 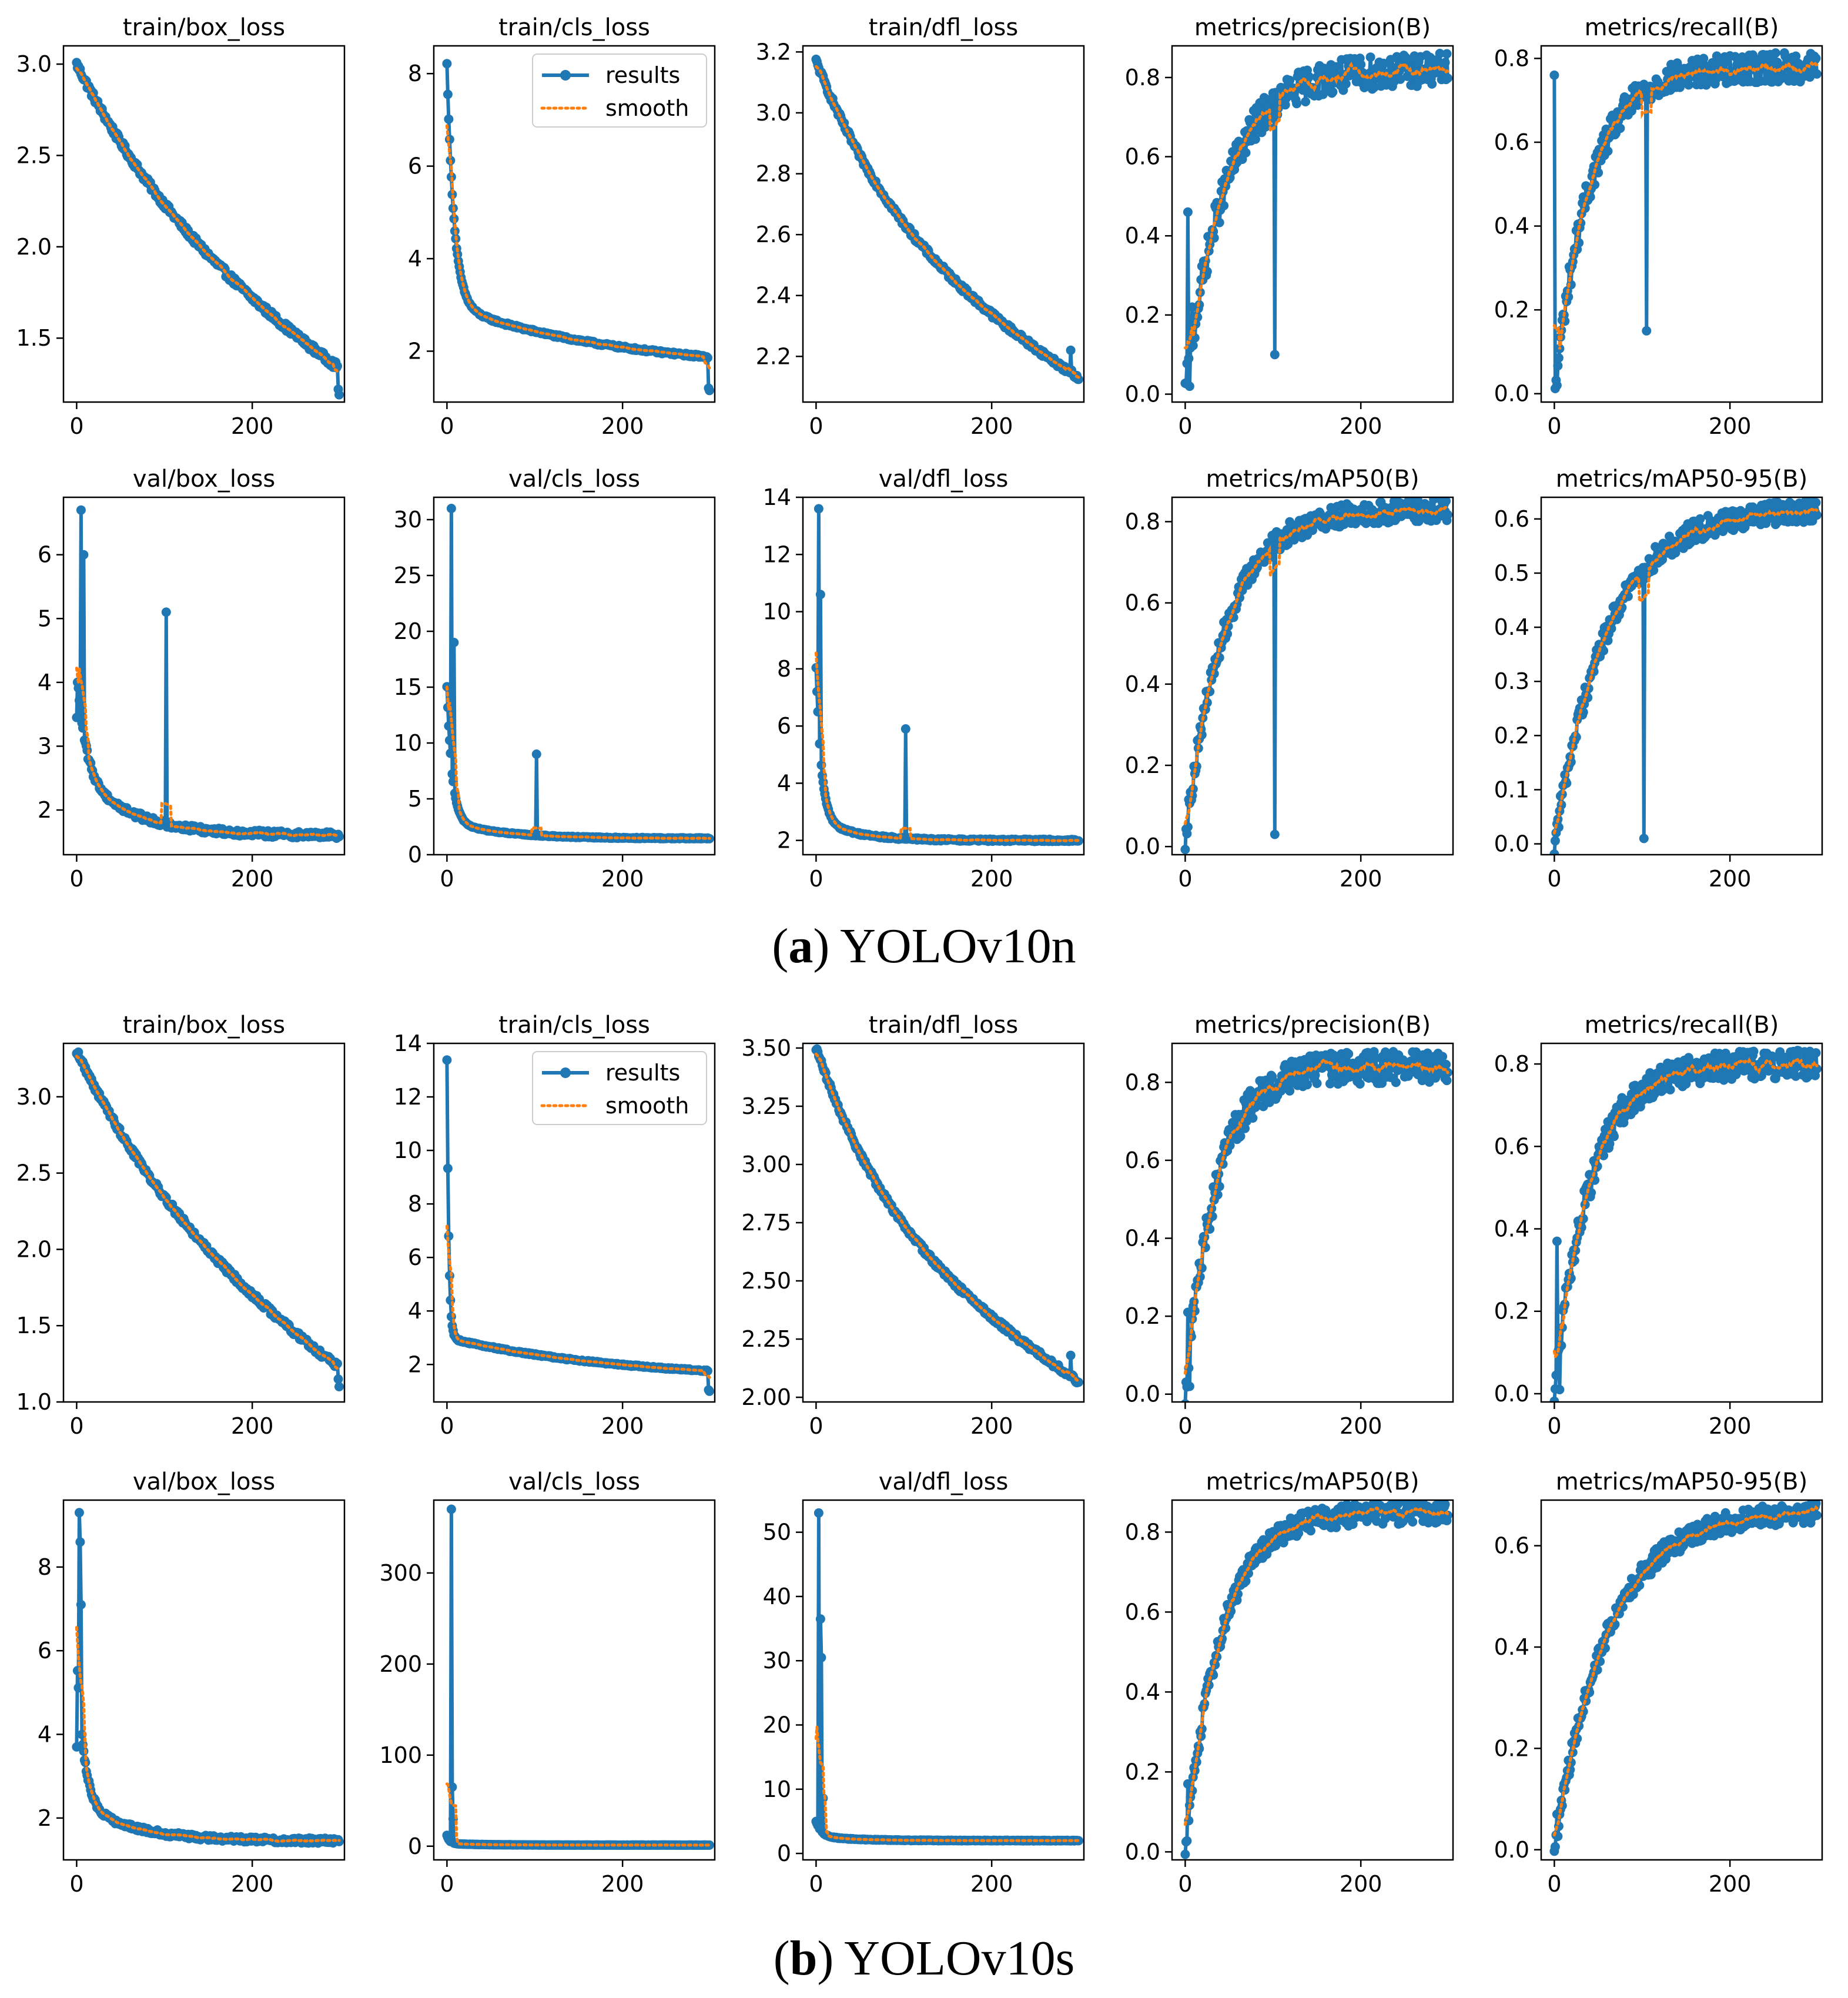 I want to click on subplot-title: metrics/recall(B), so click(x=1682, y=28).